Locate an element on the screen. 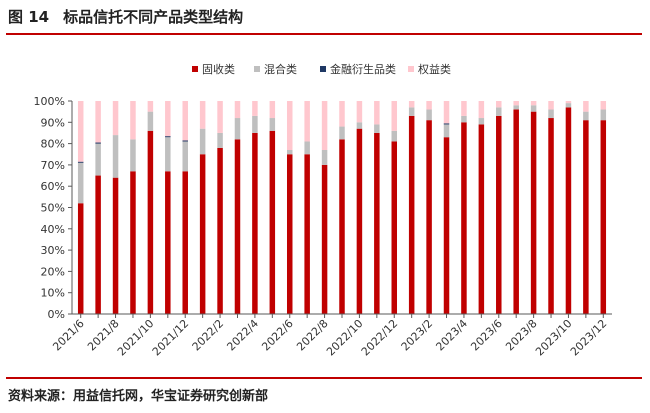 This screenshot has width=650, height=413. y-tick-label: 90% is located at coordinates (53, 122).